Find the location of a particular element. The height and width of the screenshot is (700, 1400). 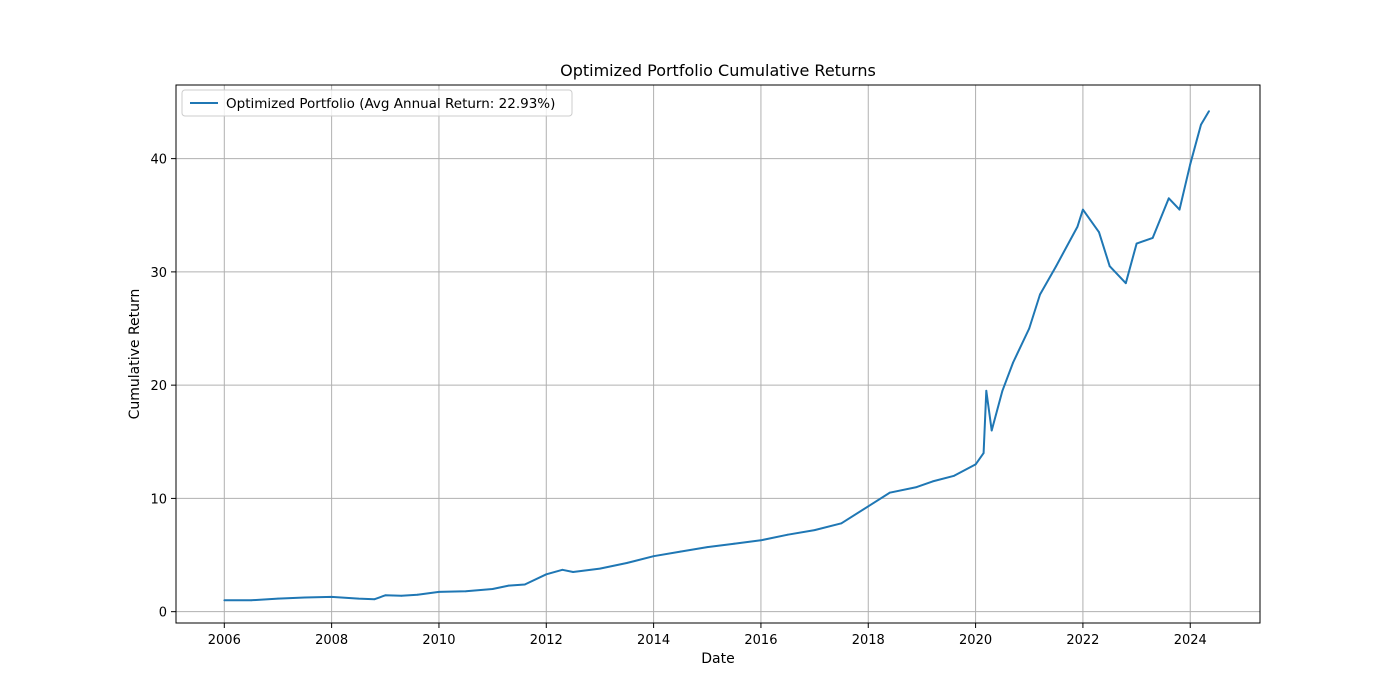

x-tick-label: 2012 is located at coordinates (546, 640).